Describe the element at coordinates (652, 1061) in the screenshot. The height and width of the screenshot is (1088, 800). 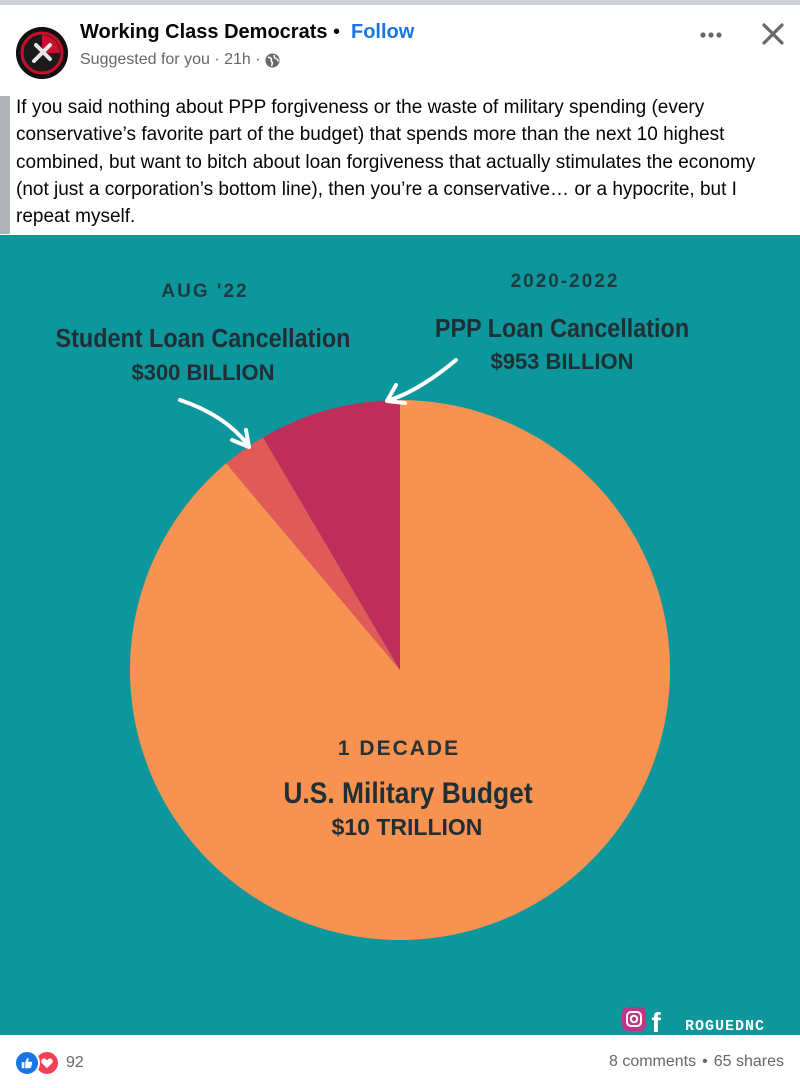
I see `comments-count: 8 comments` at that location.